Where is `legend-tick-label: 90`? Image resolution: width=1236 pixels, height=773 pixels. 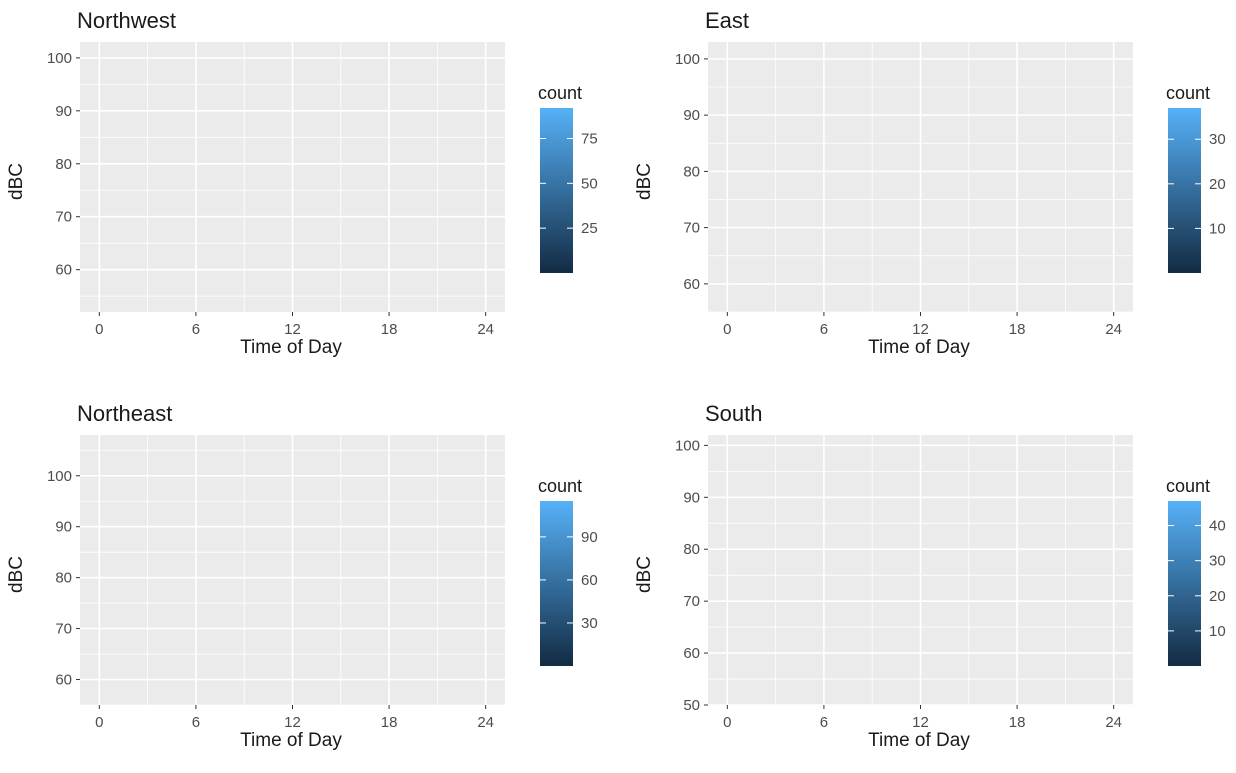
legend-tick-label: 90 is located at coordinates (589, 537).